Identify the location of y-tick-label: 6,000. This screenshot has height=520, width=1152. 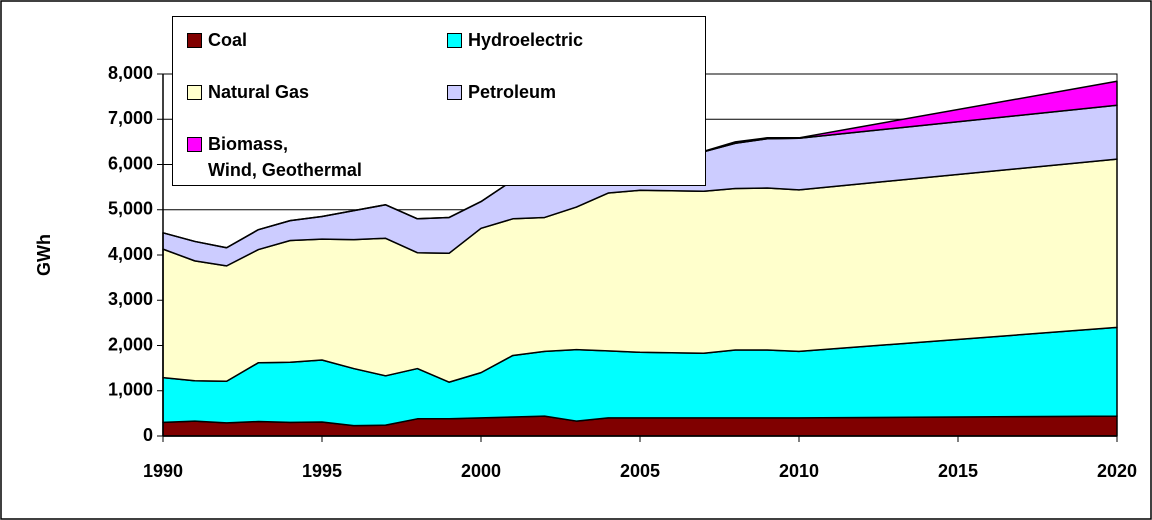
(130, 163).